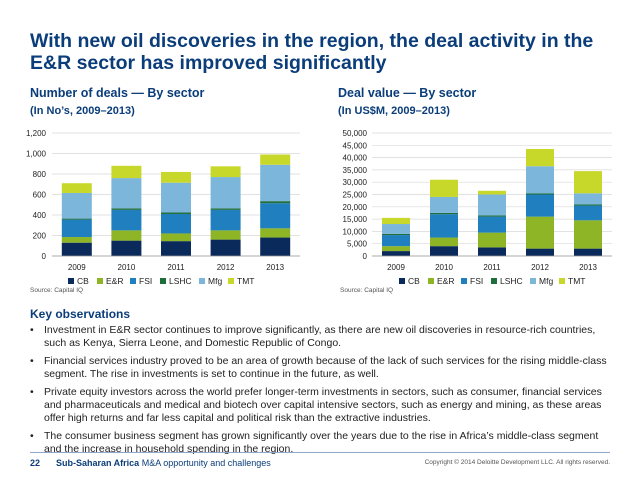 This screenshot has height=479, width=638. Describe the element at coordinates (355, 133) in the screenshot. I see `y-tick-label: 50,000` at that location.